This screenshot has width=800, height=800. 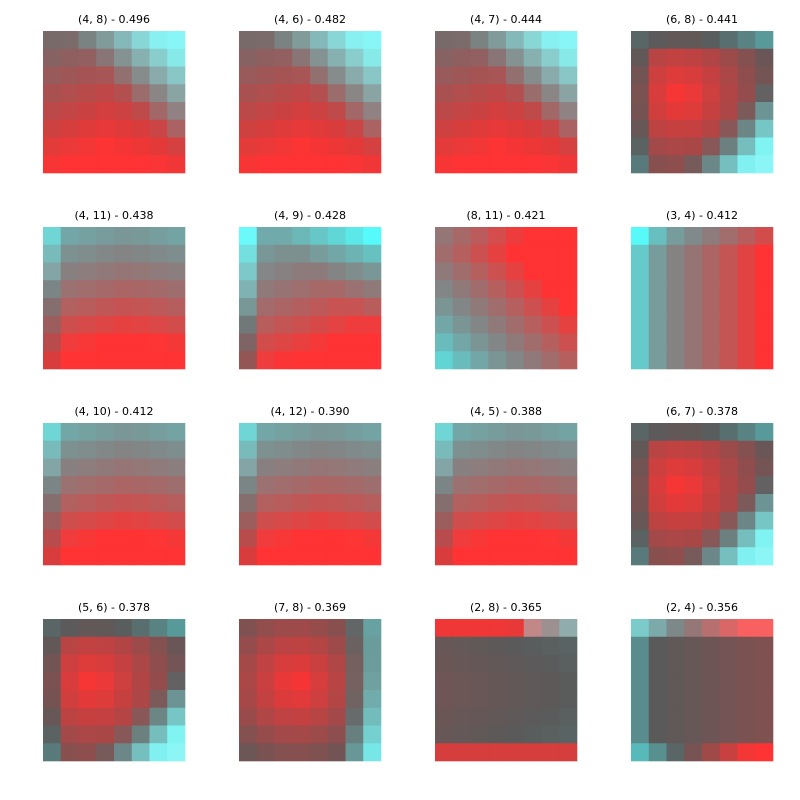 What do you see at coordinates (310, 485) in the screenshot?
I see `heatmap-panel: (4, 12) - 0.390` at bounding box center [310, 485].